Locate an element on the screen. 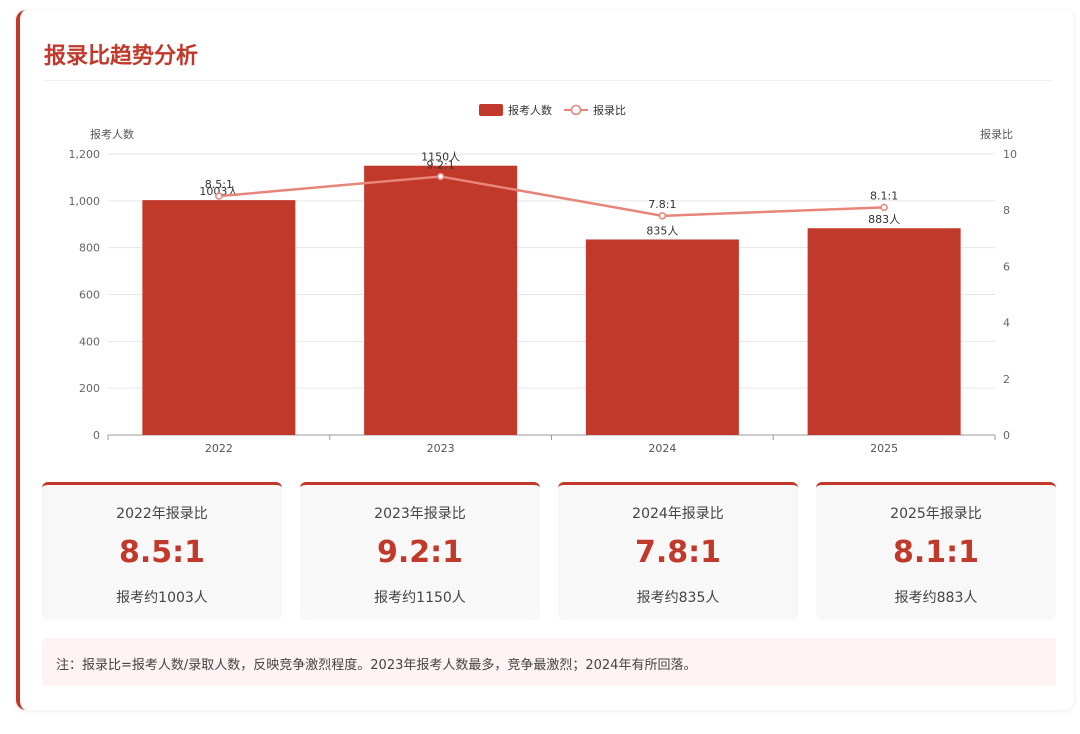  stat-ratio: 8.1:1 is located at coordinates (935, 552).